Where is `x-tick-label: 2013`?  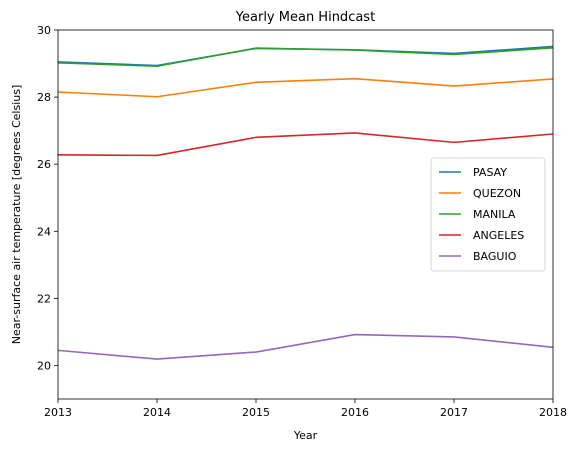
x-tick-label: 2013 is located at coordinates (58, 412).